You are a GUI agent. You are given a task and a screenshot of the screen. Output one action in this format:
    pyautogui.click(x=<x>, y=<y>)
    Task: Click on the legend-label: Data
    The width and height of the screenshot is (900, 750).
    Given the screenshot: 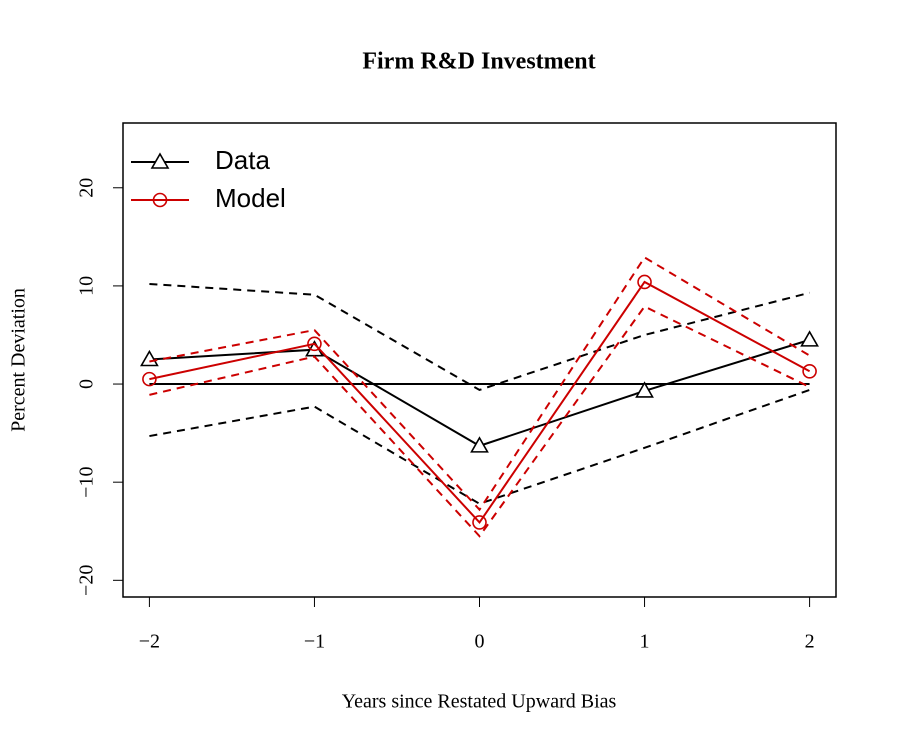 What is the action you would take?
    pyautogui.click(x=242, y=160)
    